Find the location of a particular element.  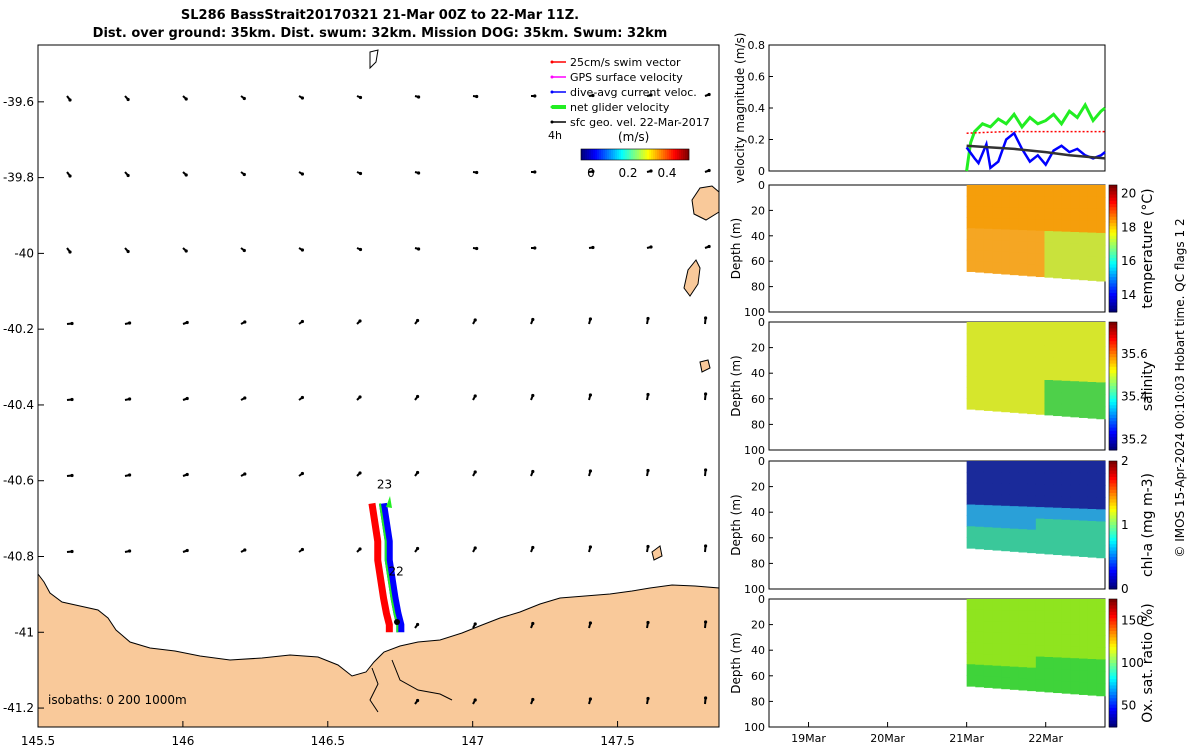

legend-entry: sfc geo. vel. 22-Mar-2017 is located at coordinates (640, 122).